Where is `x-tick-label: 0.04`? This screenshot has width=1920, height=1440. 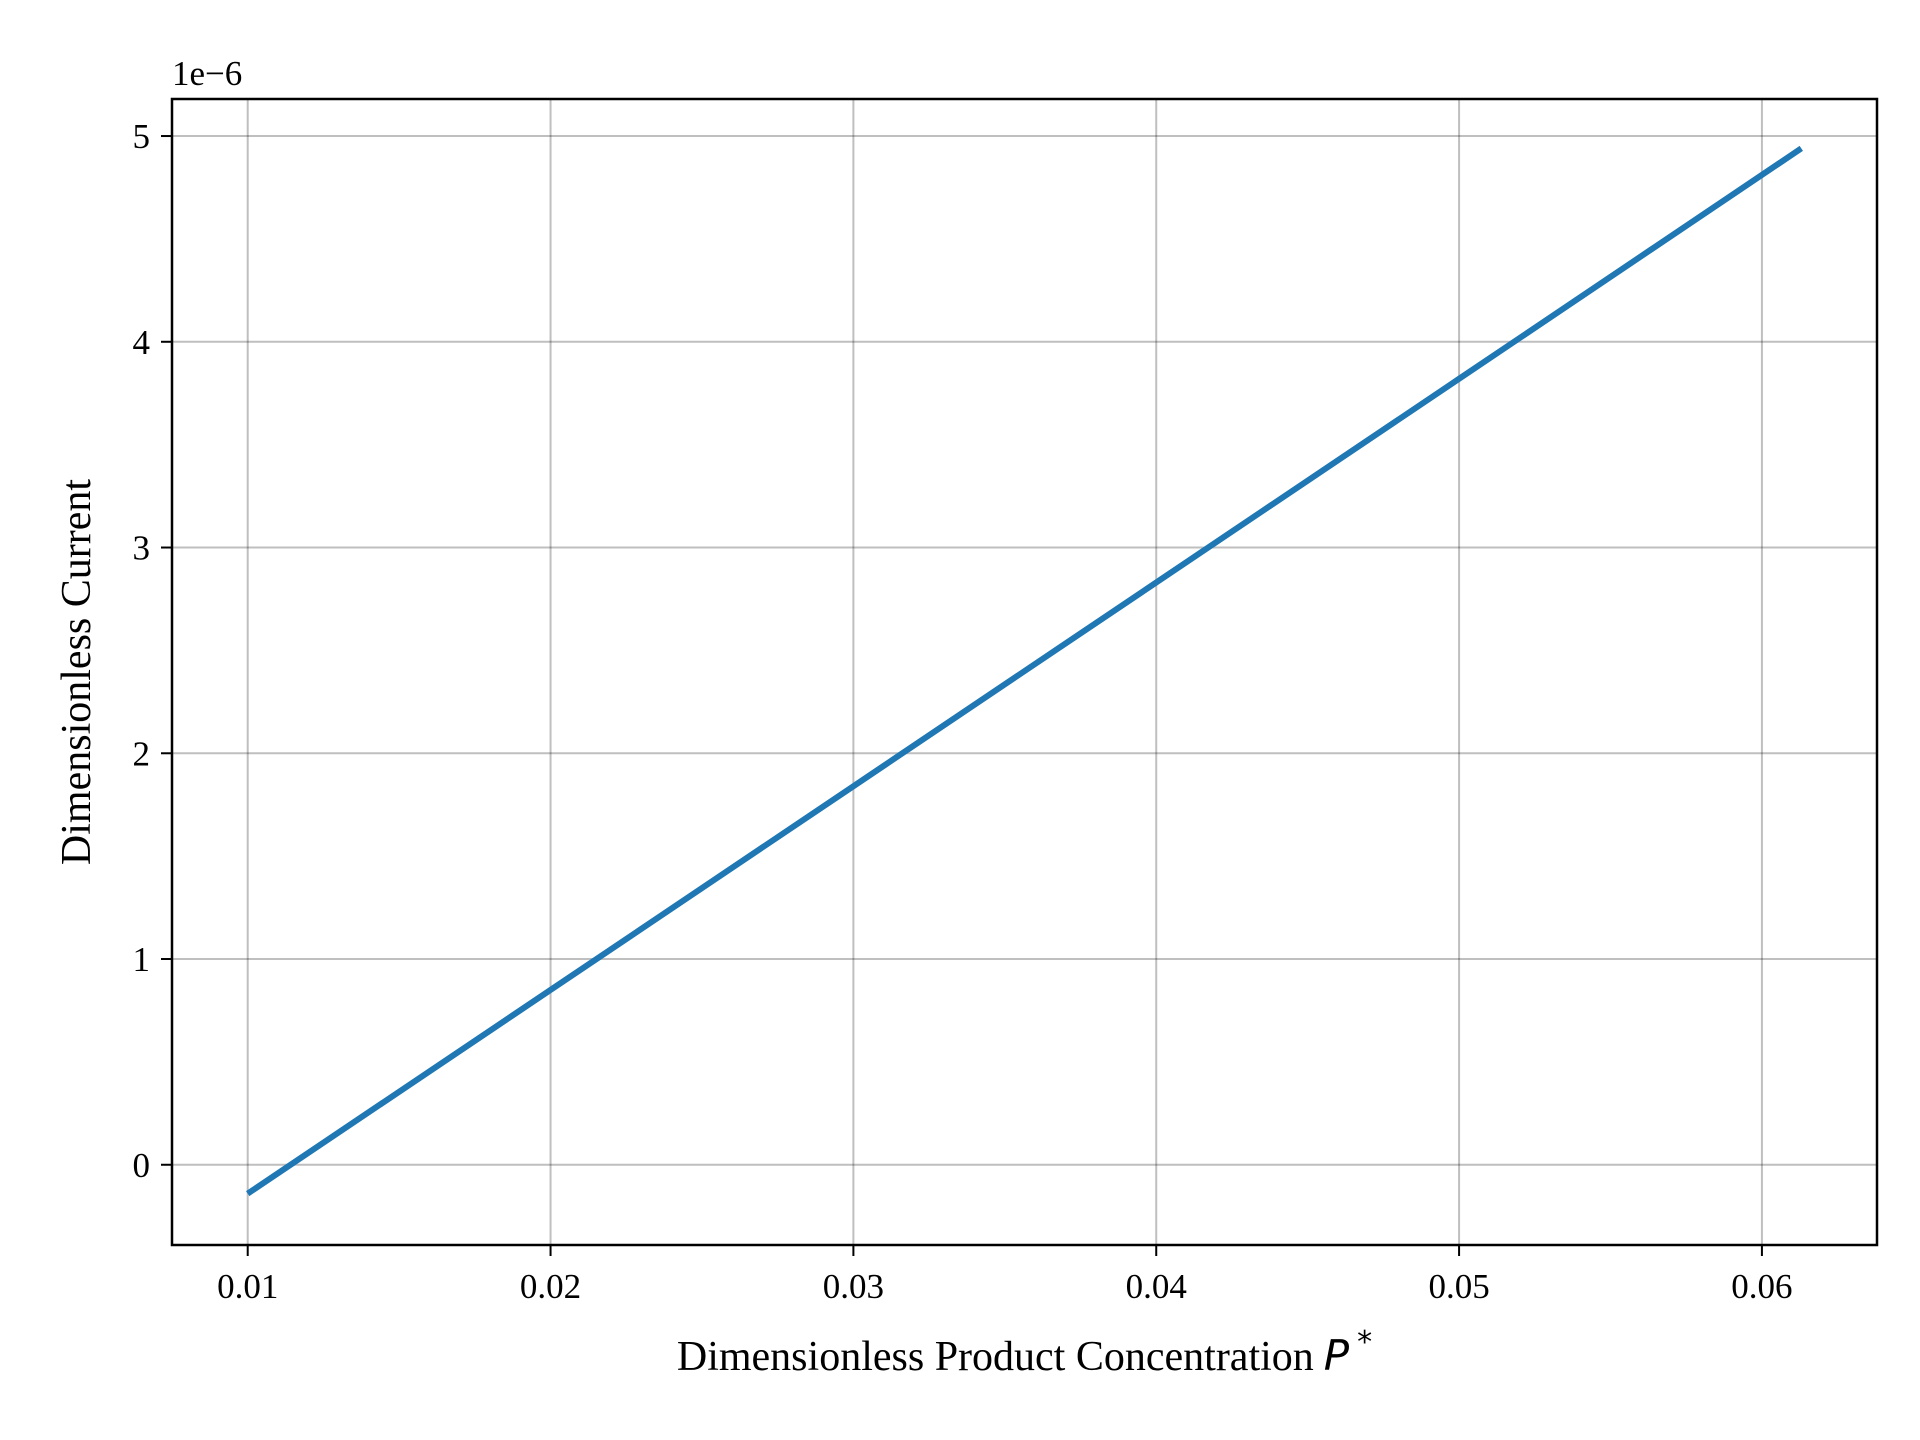 x-tick-label: 0.04 is located at coordinates (1156, 1286).